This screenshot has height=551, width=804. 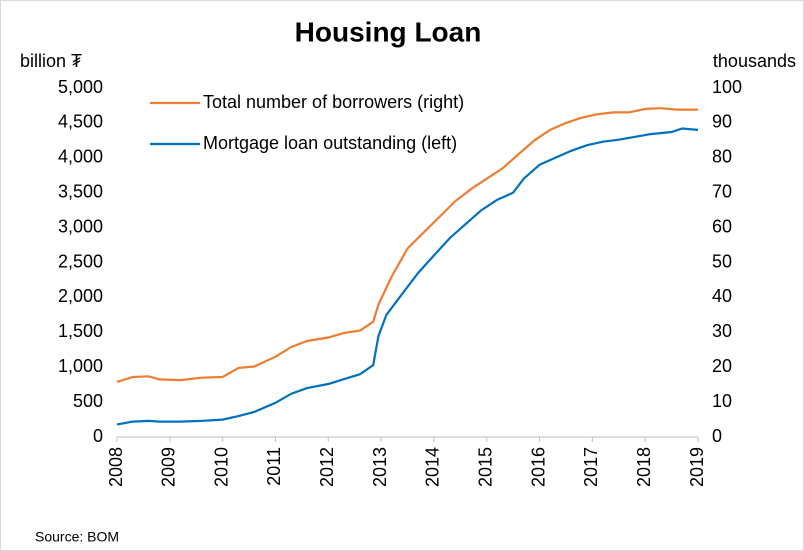 What do you see at coordinates (221, 467) in the screenshot?
I see `x-tick-label: 2010` at bounding box center [221, 467].